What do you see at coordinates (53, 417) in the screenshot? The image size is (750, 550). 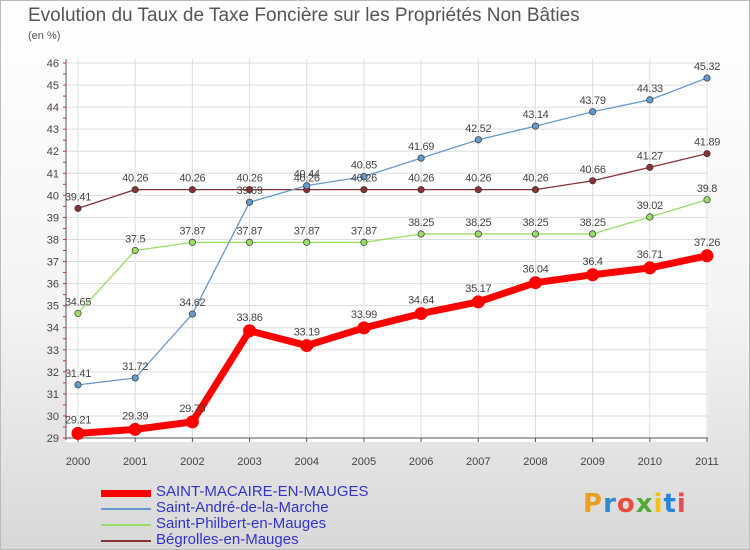 I see `y-tick-label: 30` at bounding box center [53, 417].